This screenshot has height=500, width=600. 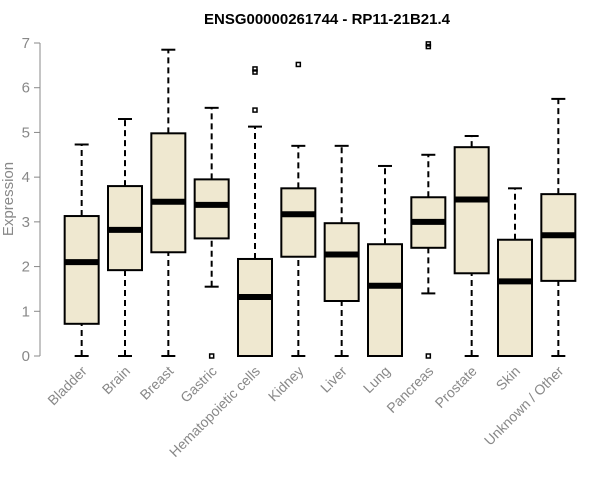 What do you see at coordinates (508, 378) in the screenshot?
I see `x-tick-label: Skin` at bounding box center [508, 378].